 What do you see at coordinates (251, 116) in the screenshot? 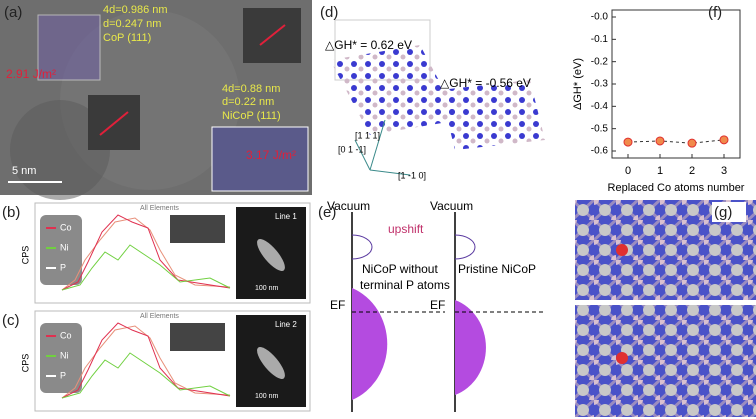
I see `annotation: NiCoP (111)` at bounding box center [251, 116].